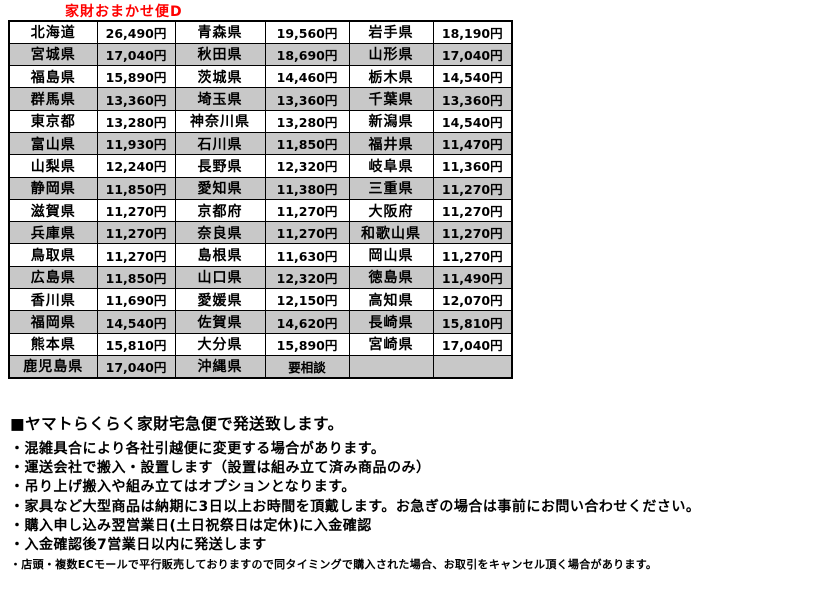 The height and width of the screenshot is (595, 822). Describe the element at coordinates (391, 32) in the screenshot. I see `prefecture-cell: 岩手県` at that location.